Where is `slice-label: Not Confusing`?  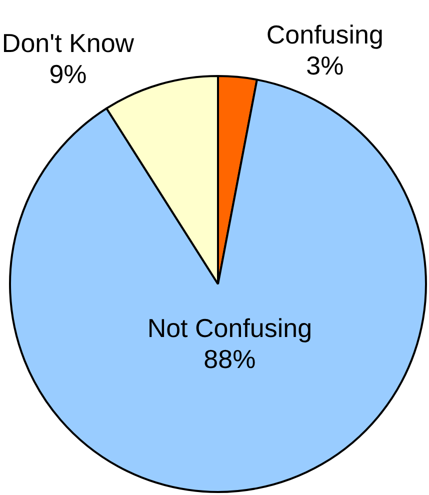
slice-label: Not Confusing is located at coordinates (229, 327).